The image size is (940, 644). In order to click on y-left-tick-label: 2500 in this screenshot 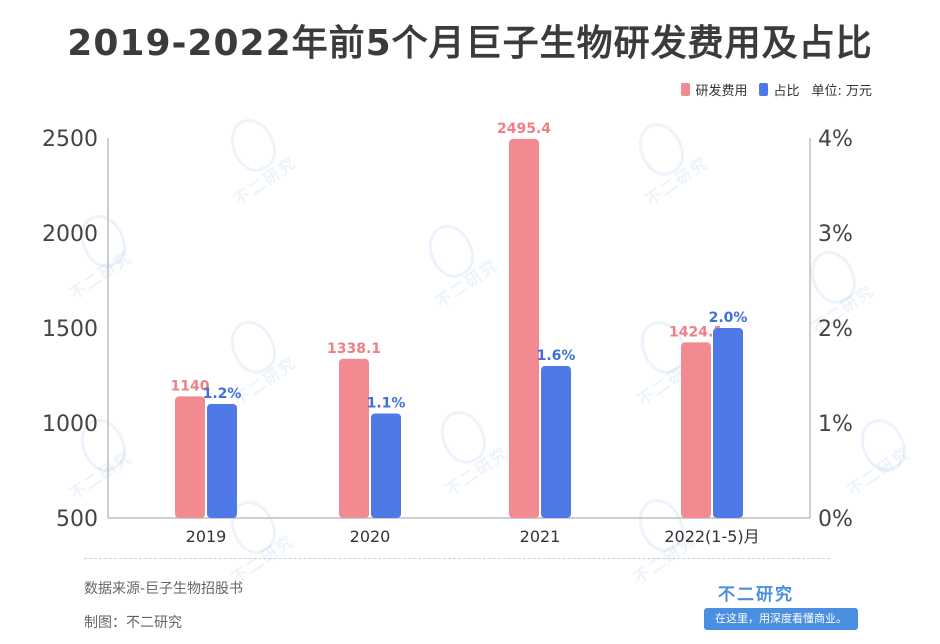, I will do `click(70, 139)`.